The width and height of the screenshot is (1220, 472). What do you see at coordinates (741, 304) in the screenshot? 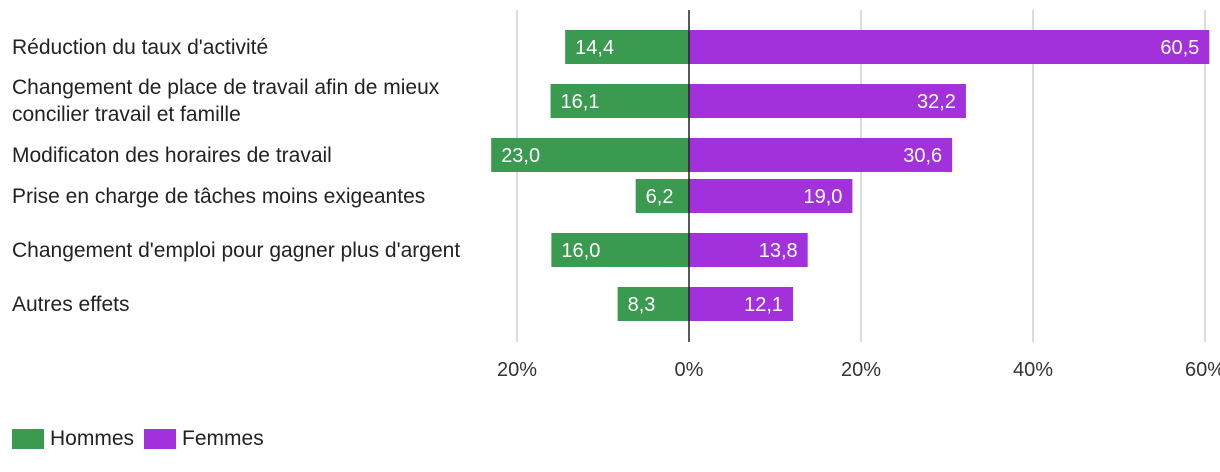
I see `bar-femmes-autres` at bounding box center [741, 304].